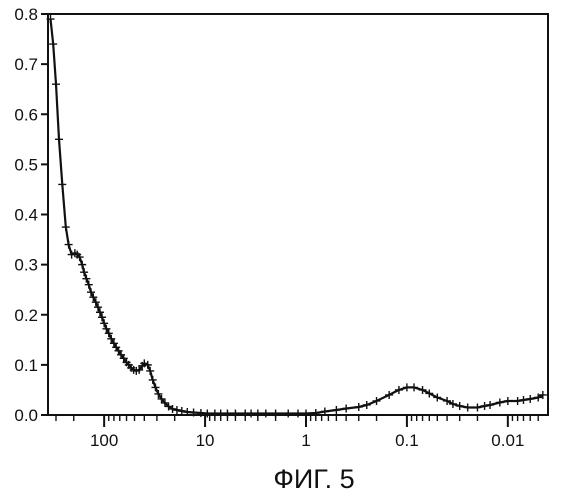 This screenshot has width=563, height=500. I want to click on y-tick-label: 0.2, so click(26, 315).